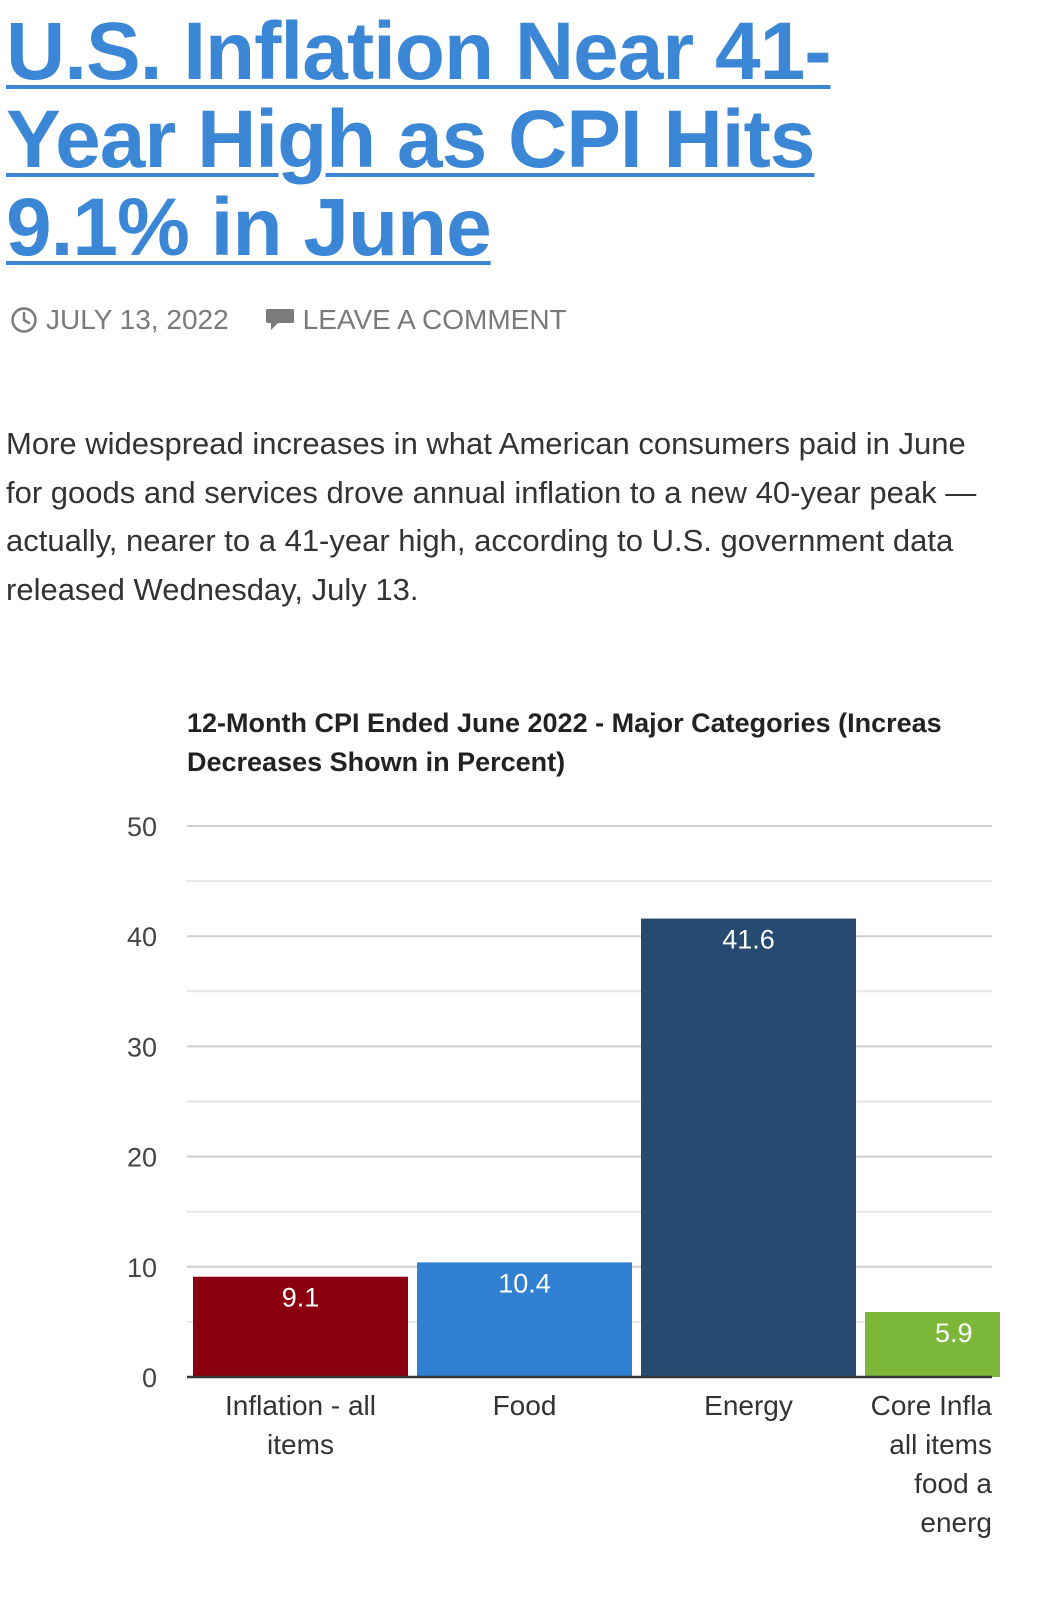 The width and height of the screenshot is (1037, 1600). I want to click on x-category-label: energ, so click(956, 1522).